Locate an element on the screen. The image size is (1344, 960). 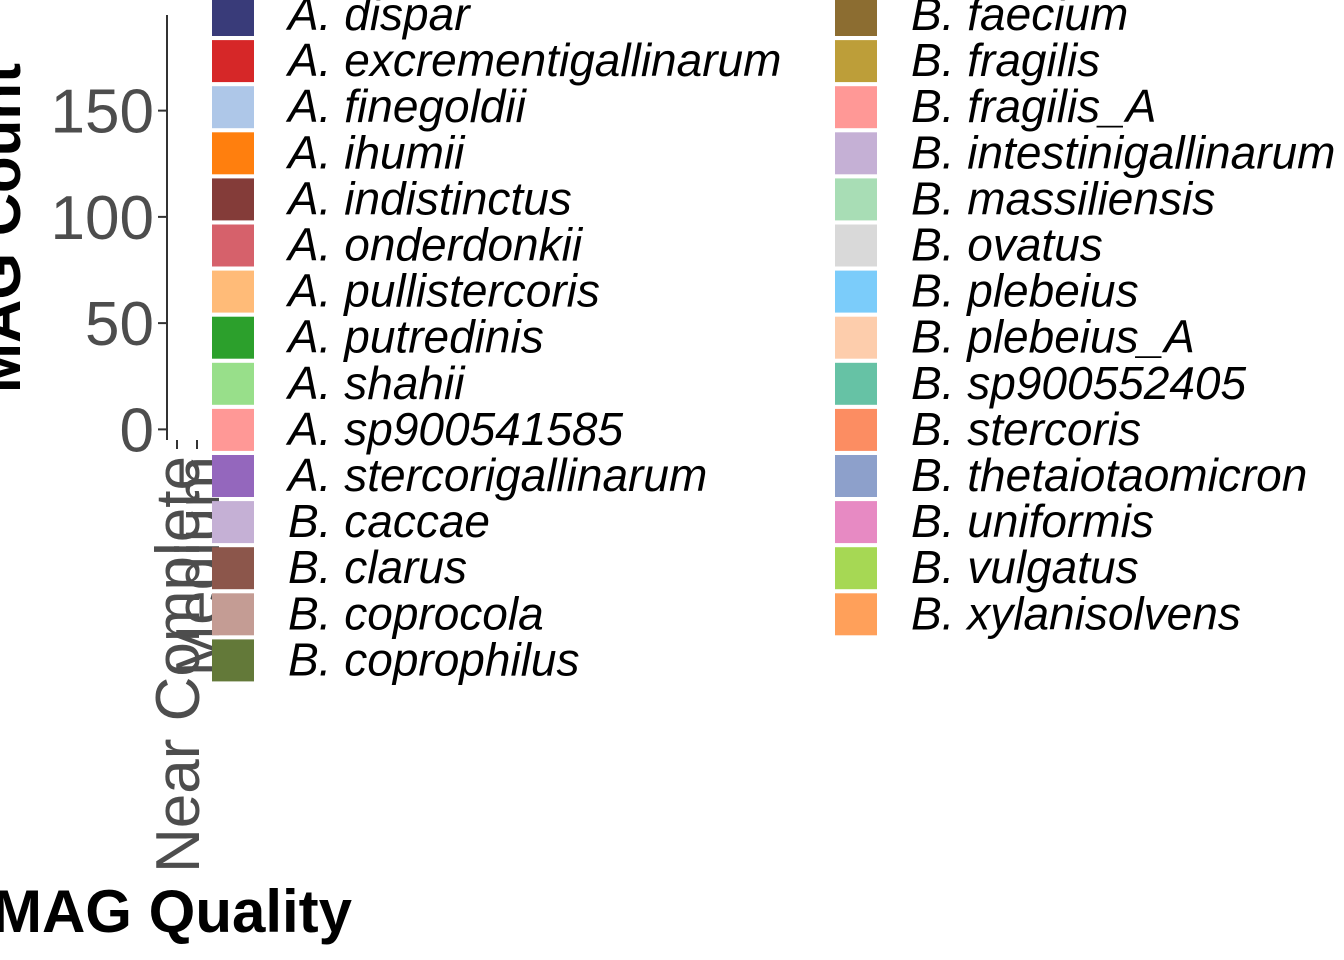
legend-label: B. clarus is located at coordinates (377, 567).